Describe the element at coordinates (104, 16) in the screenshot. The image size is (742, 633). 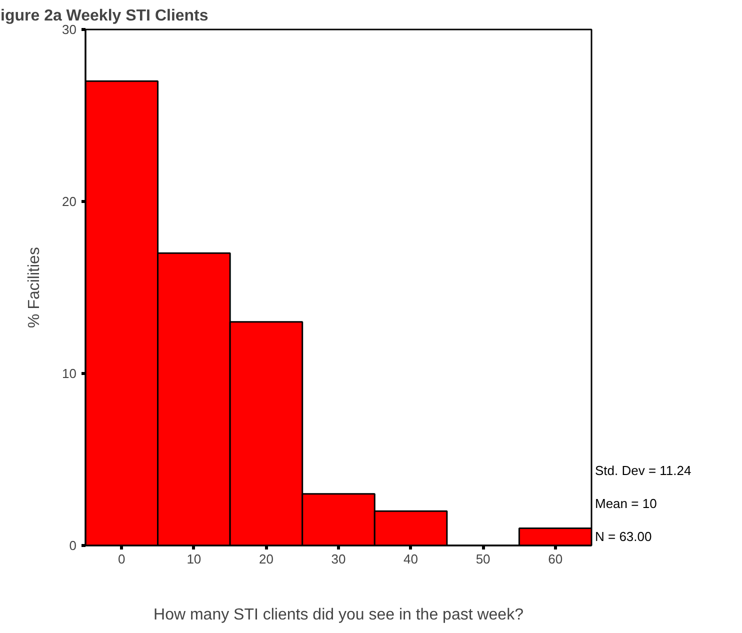
I see `chart-title: igure 2a Weekly STI Clients` at that location.